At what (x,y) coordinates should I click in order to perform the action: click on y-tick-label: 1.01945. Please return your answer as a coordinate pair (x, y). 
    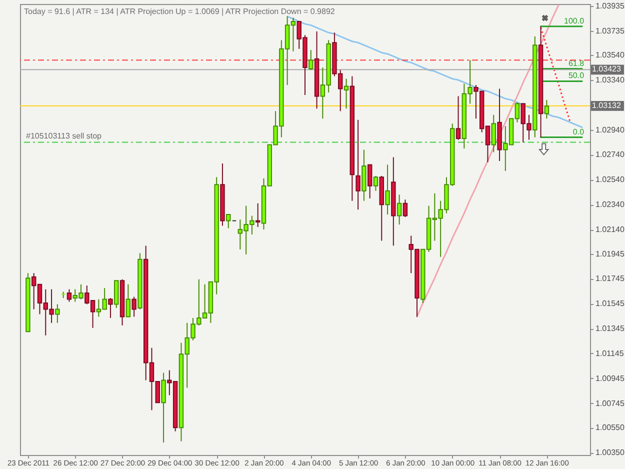
    Looking at the image, I should click on (610, 253).